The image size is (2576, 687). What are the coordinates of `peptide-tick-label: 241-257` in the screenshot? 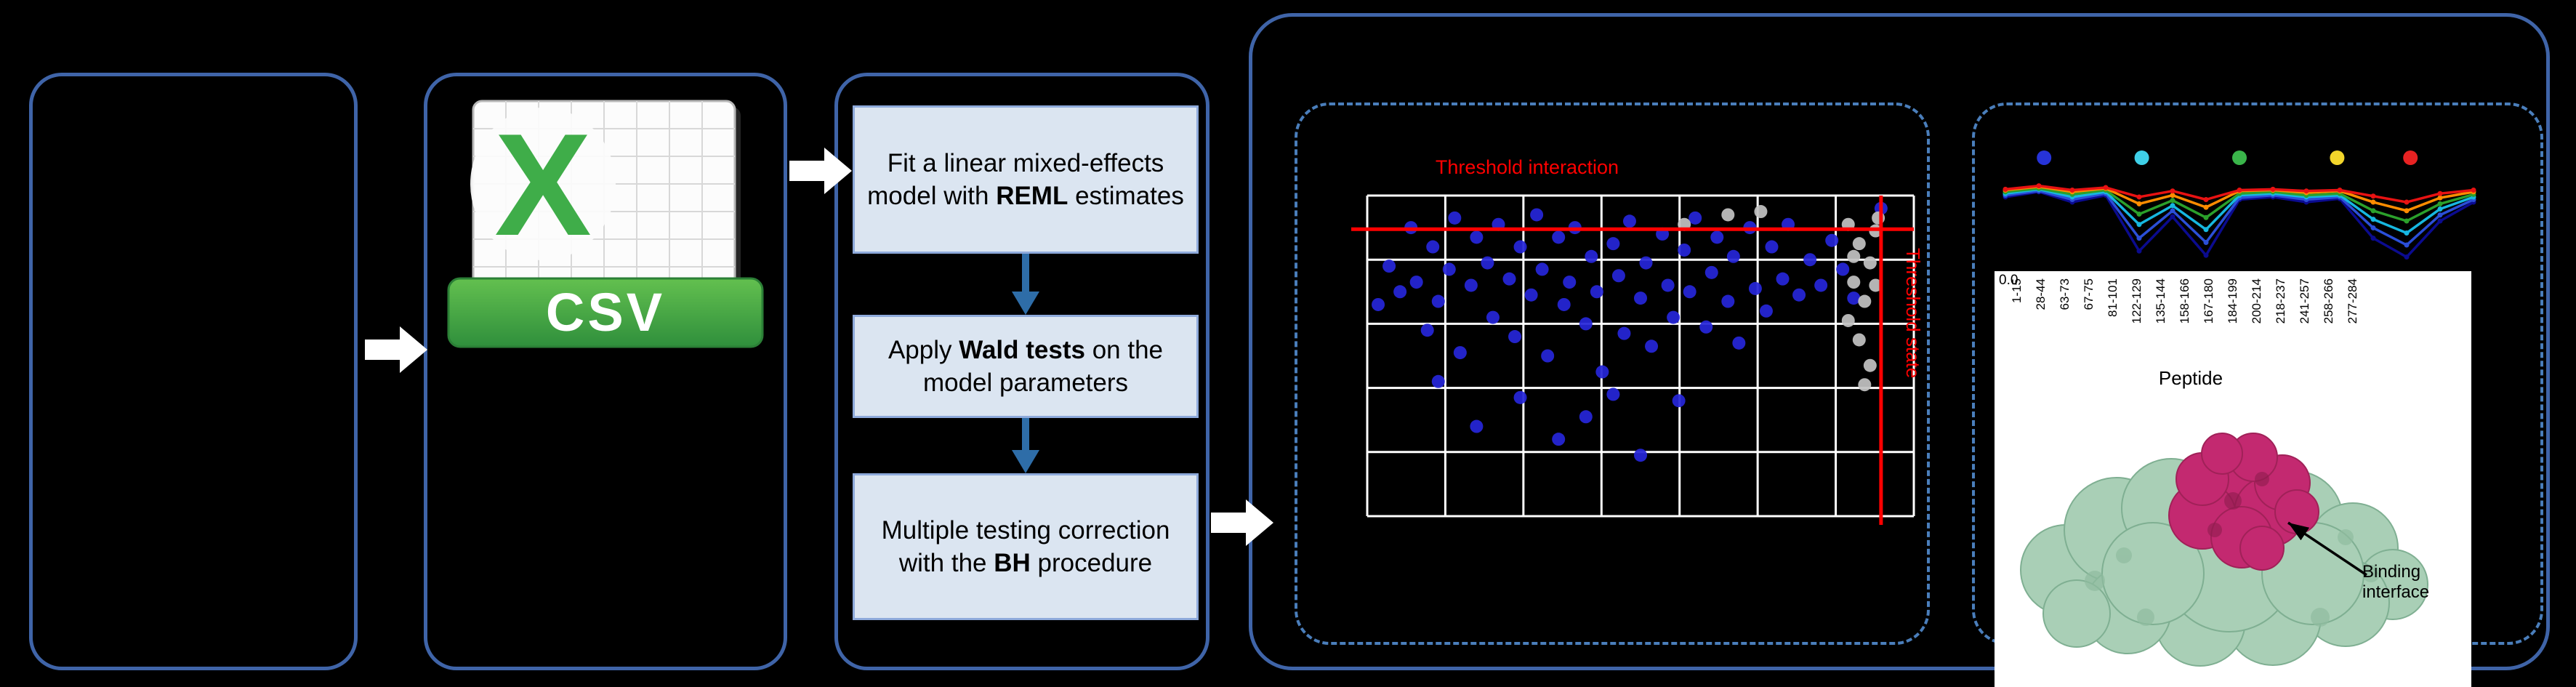 It's located at (2304, 301).